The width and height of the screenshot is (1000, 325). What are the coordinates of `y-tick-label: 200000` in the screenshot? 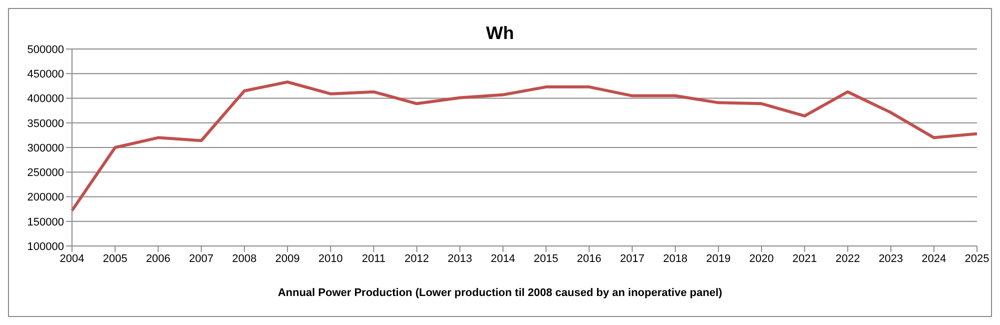 It's located at (45, 198).